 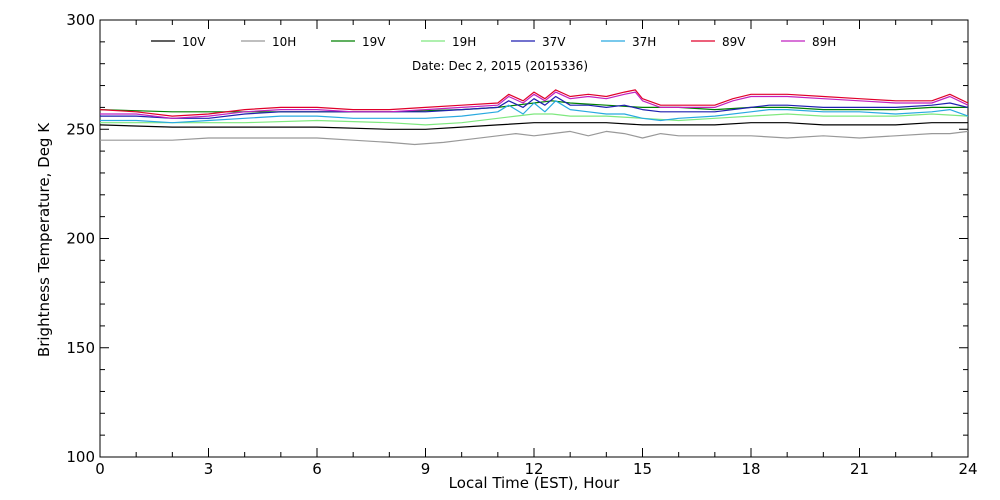 I want to click on x-tick-label: 9, so click(x=426, y=469).